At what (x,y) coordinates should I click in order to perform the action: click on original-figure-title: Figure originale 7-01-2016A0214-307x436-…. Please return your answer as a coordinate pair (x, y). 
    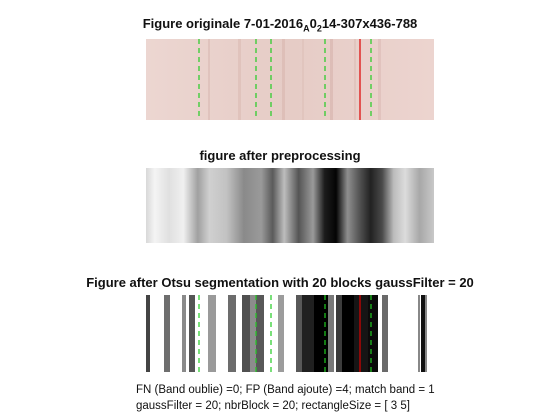
    Looking at the image, I should click on (280, 25).